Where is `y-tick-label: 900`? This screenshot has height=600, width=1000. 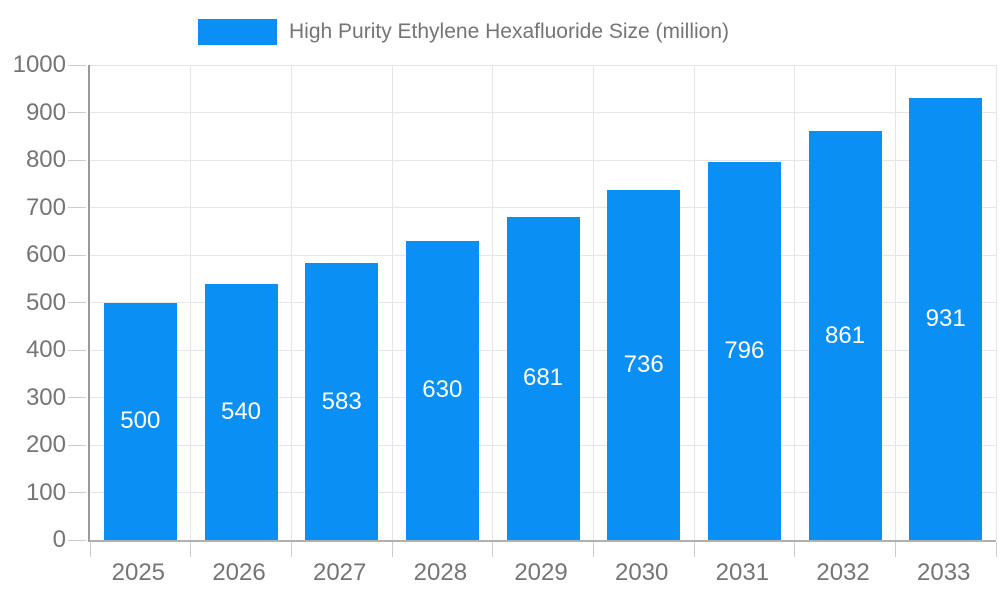 y-tick-label: 900 is located at coordinates (45, 112).